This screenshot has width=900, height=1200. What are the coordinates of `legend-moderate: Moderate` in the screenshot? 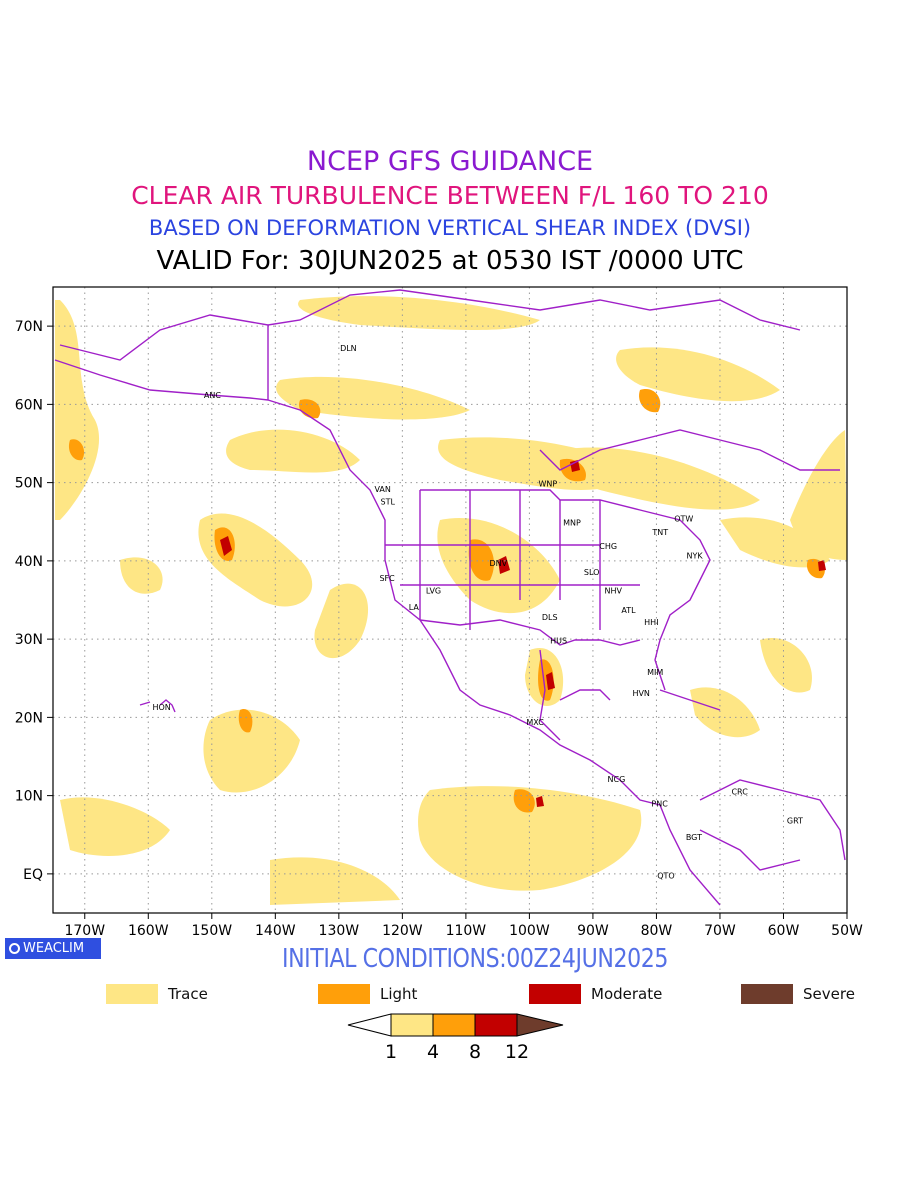 It's located at (595, 994).